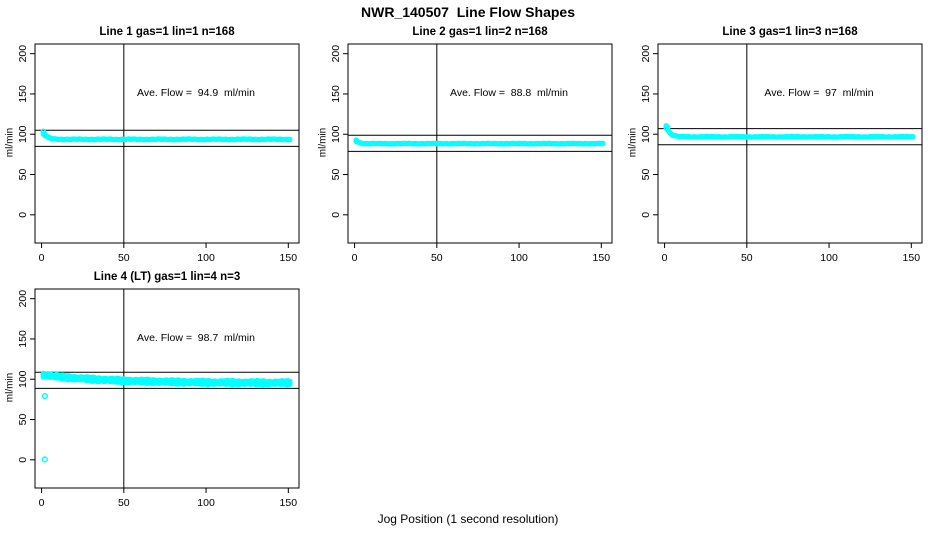  Describe the element at coordinates (10, 387) in the screenshot. I see `panel-4-ylabel: ml/min` at that location.